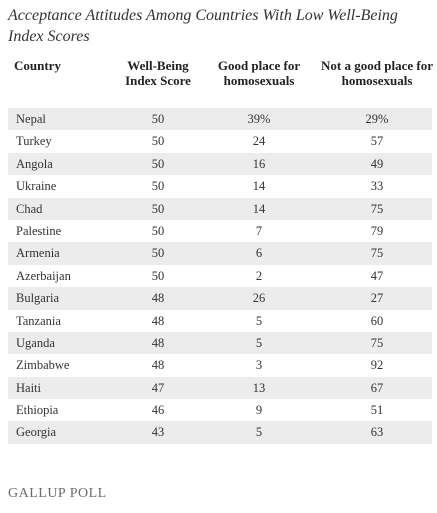  I want to click on cell-not-good-place: 67, so click(377, 387).